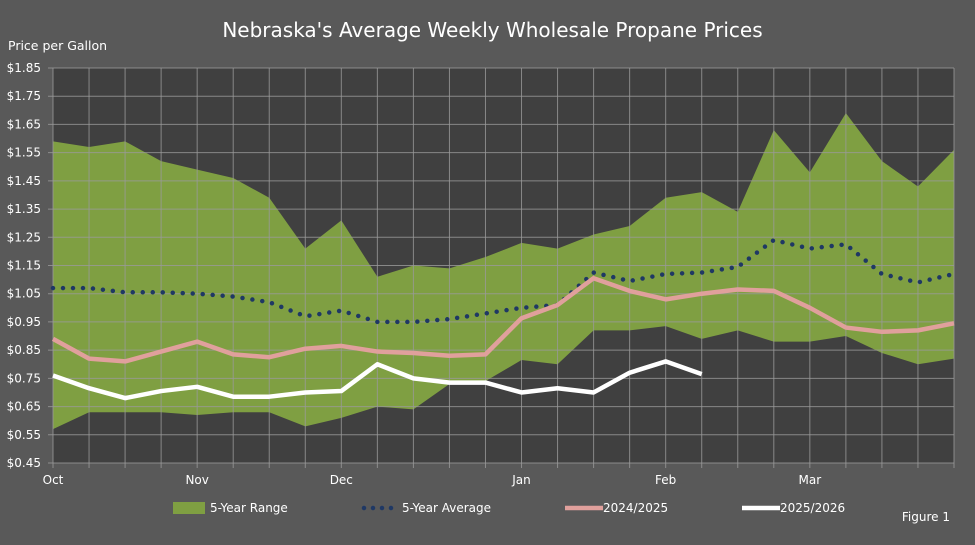 The width and height of the screenshot is (975, 545). I want to click on legend-label: 5-Year Range, so click(249, 508).